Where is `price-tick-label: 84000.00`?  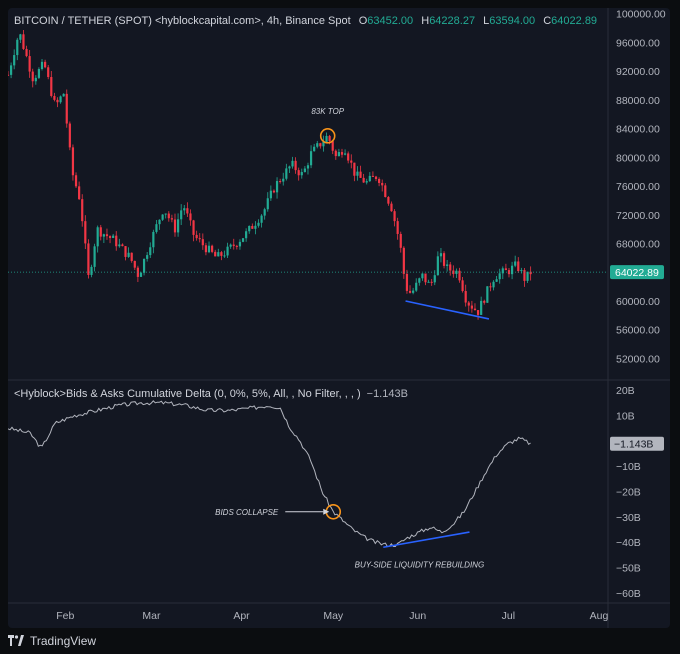
price-tick-label: 84000.00 is located at coordinates (638, 130).